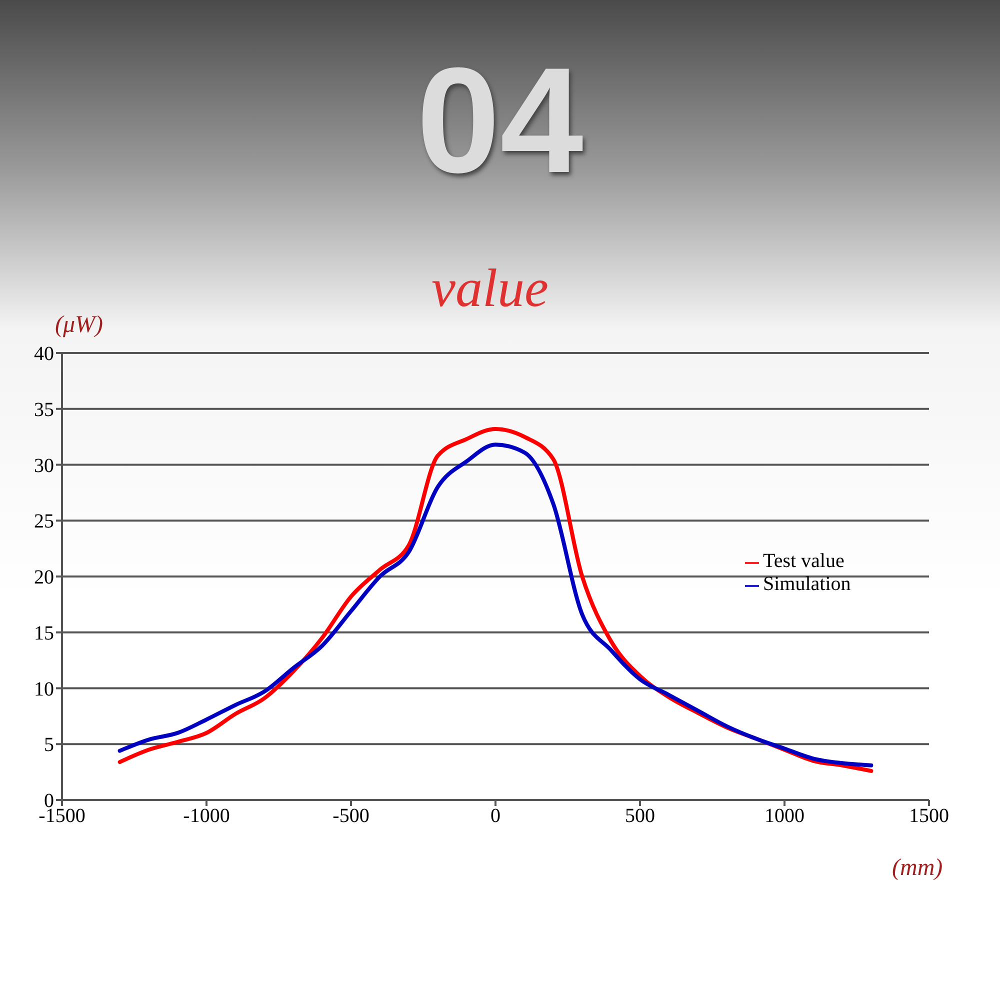  What do you see at coordinates (640, 816) in the screenshot?
I see `x-tick-label: 500` at bounding box center [640, 816].